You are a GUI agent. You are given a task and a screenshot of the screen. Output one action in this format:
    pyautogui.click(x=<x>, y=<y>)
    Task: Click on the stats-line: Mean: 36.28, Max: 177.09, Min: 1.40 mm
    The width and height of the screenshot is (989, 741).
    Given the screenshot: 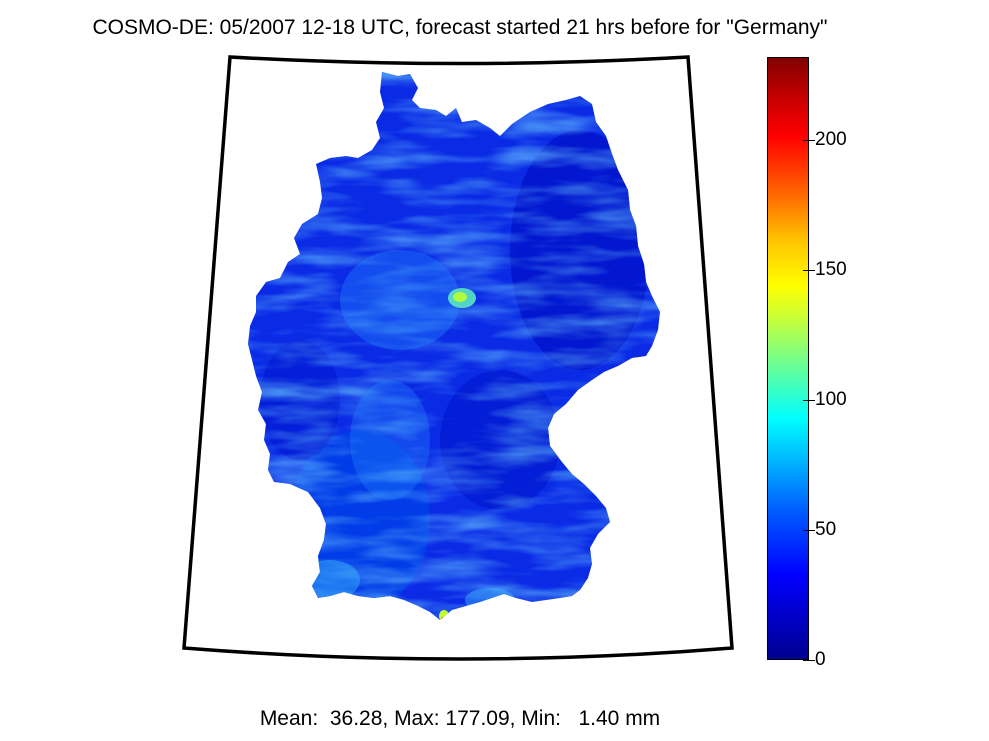 What is the action you would take?
    pyautogui.click(x=460, y=718)
    